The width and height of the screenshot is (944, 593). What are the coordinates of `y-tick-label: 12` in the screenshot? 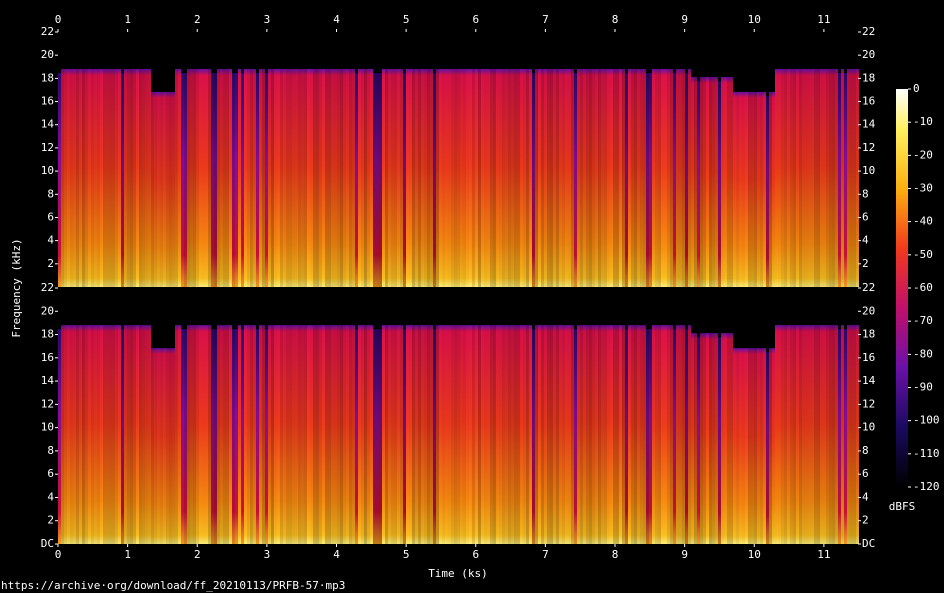 It's located at (47, 403).